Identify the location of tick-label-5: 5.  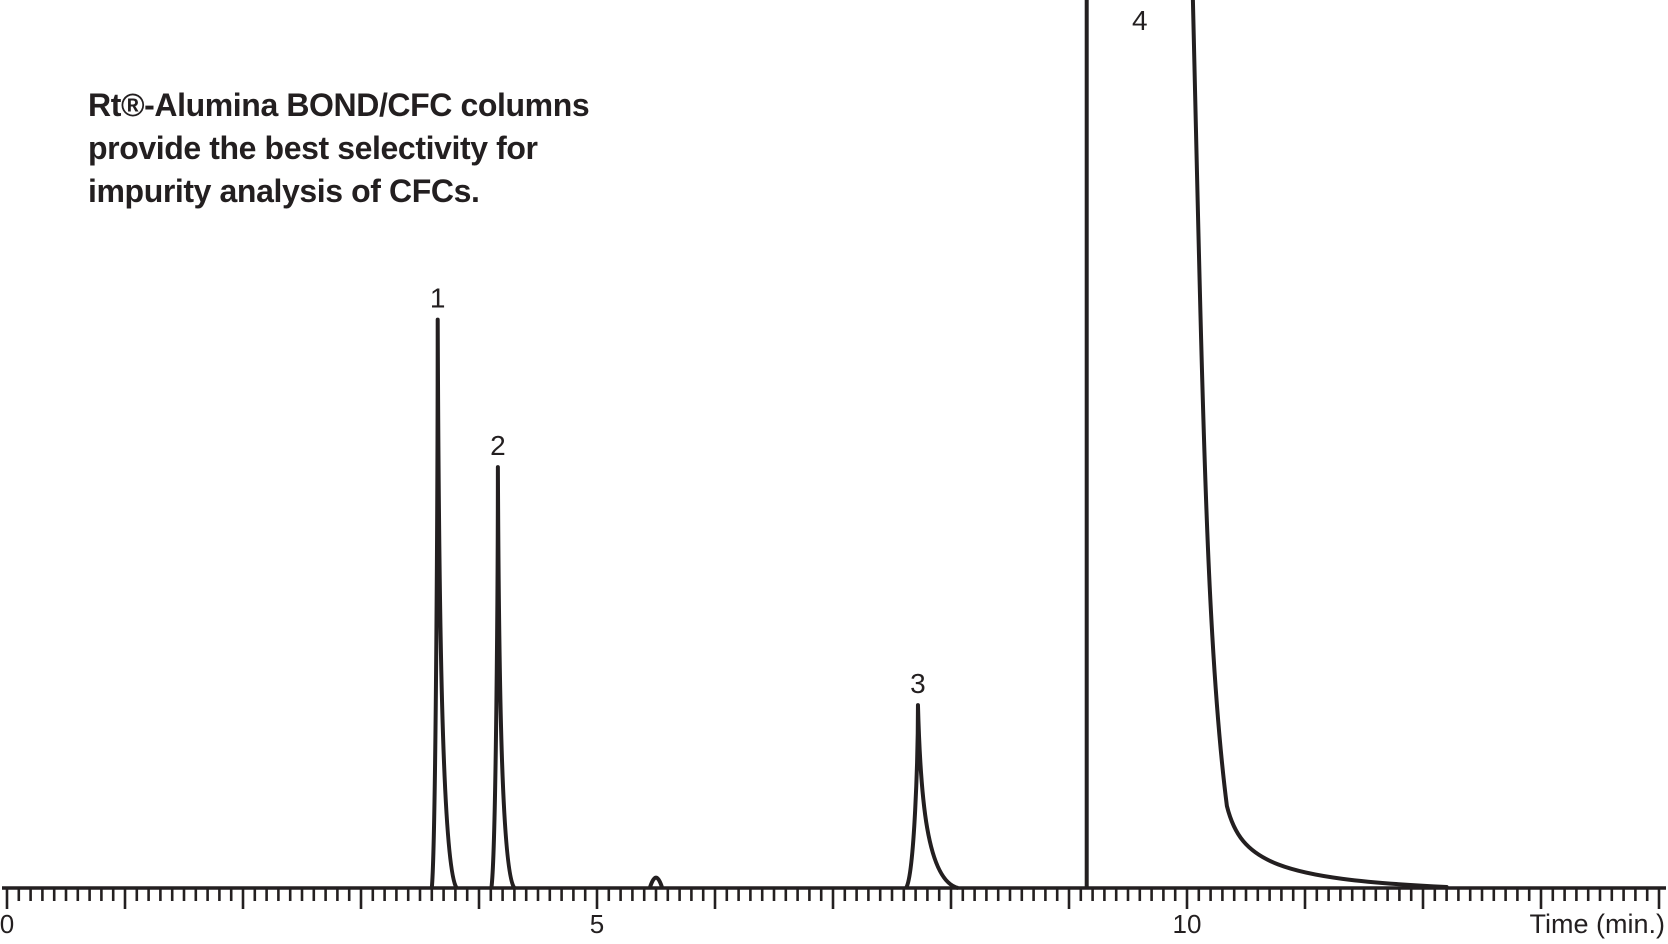
(597, 924).